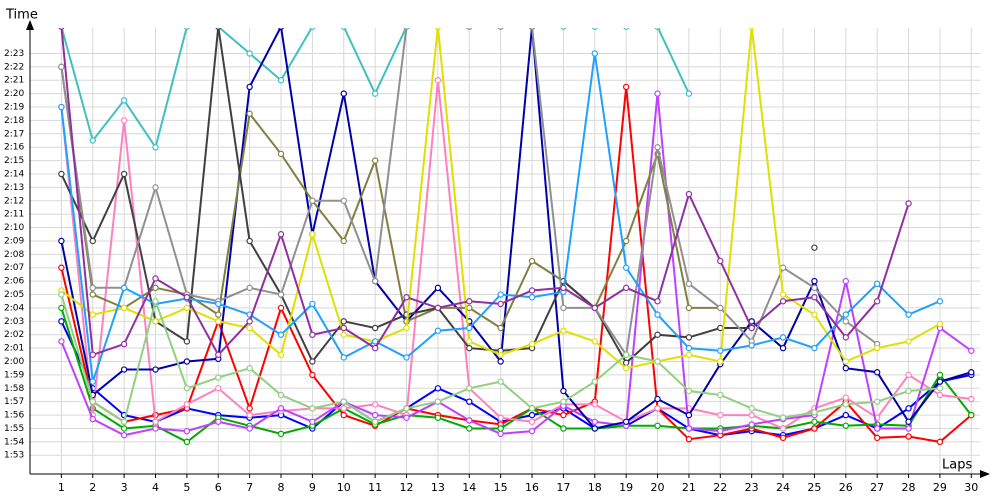  What do you see at coordinates (720, 487) in the screenshot?
I see `x-tick-label: 22` at bounding box center [720, 487].